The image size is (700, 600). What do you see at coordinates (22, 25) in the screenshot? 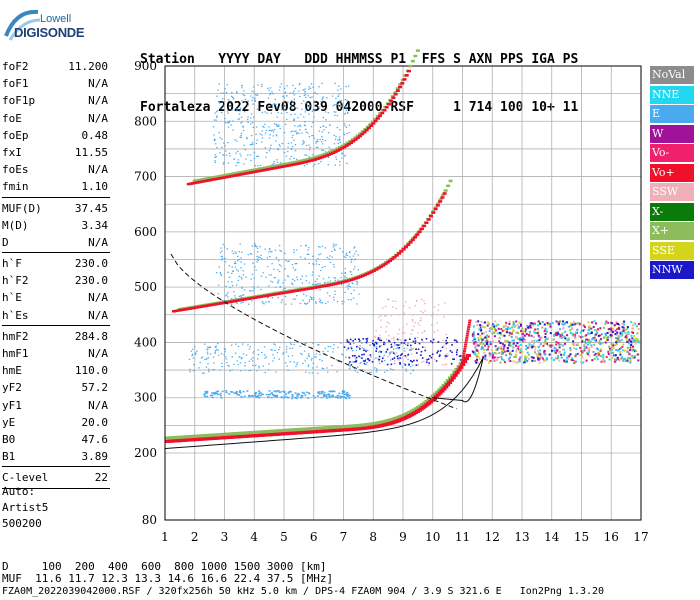
I see `digisonde-swoosh-icon` at bounding box center [22, 25].